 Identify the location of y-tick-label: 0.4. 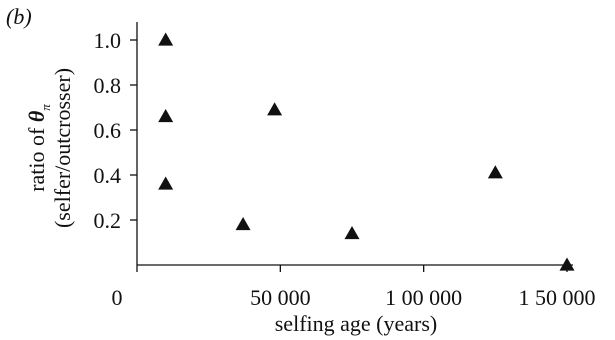
(108, 175).